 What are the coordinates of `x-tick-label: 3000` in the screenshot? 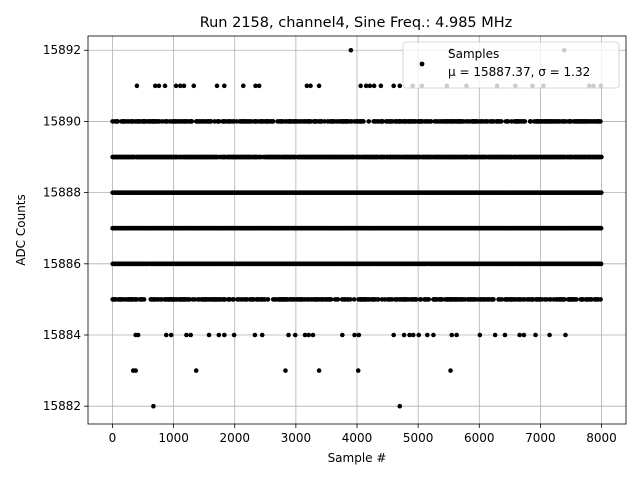 It's located at (296, 438).